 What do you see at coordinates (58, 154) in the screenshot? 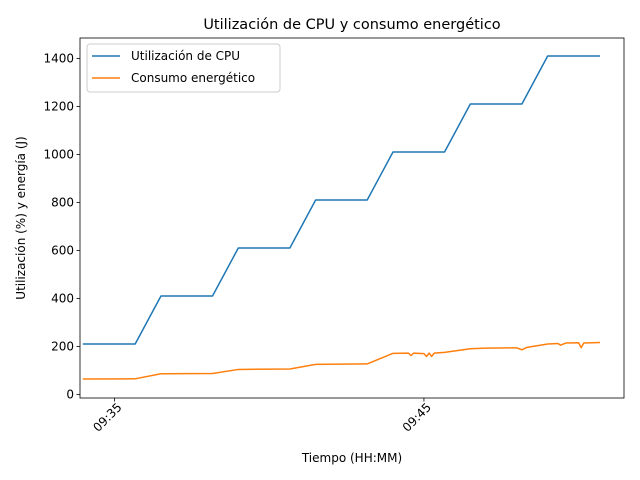
I see `y-tick-label: 1000` at bounding box center [58, 154].